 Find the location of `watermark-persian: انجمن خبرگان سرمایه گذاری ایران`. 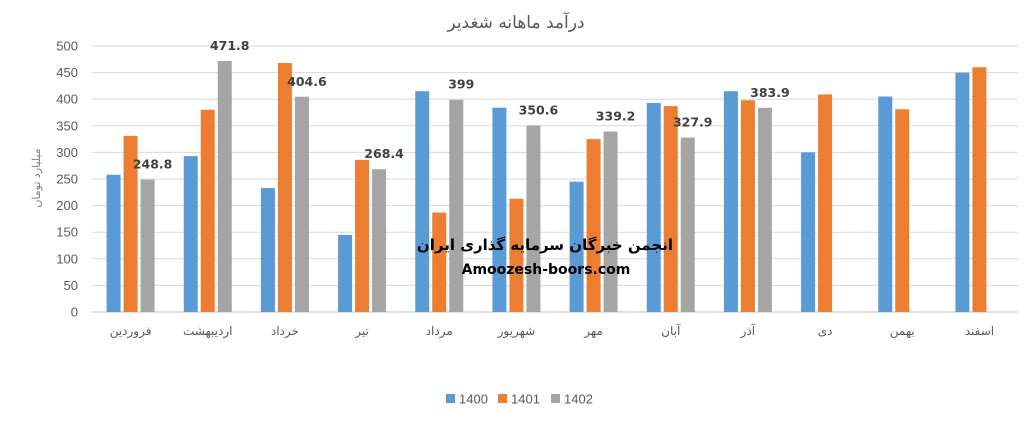

watermark-persian: انجمن خبرگان سرمایه گذاری ایران is located at coordinates (545, 245).